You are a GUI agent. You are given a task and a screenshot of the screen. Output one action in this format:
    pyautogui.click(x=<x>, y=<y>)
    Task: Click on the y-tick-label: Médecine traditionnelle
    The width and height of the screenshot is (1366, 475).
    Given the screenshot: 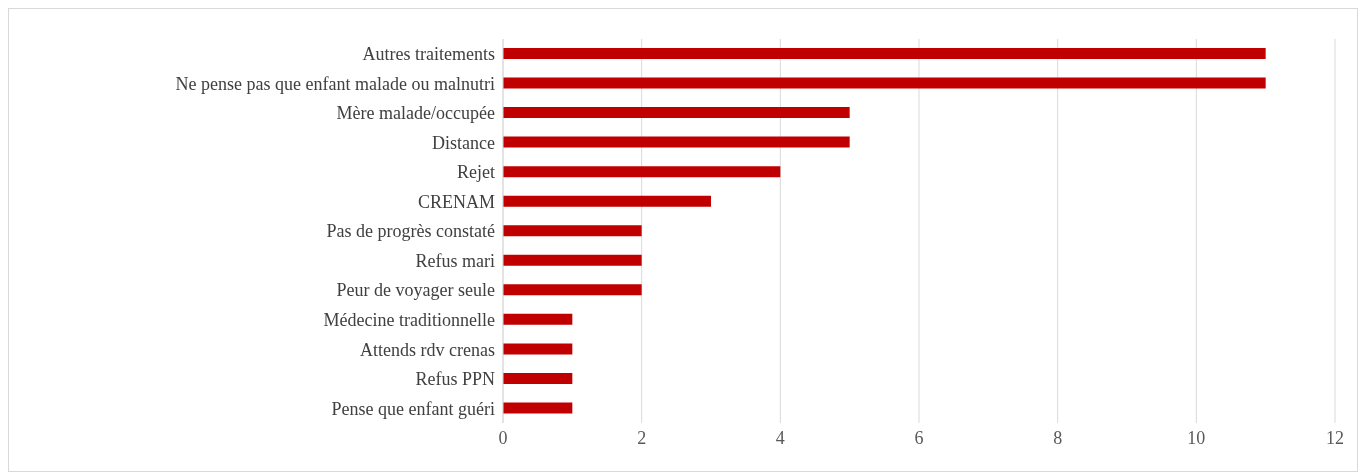 What is the action you would take?
    pyautogui.click(x=409, y=320)
    